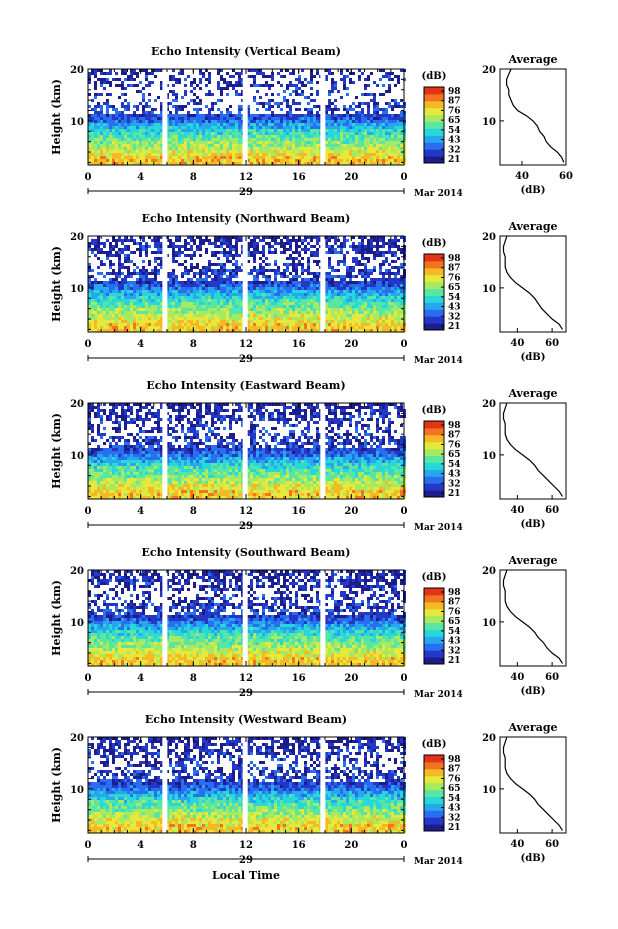 This screenshot has width=618, height=929. What do you see at coordinates (56, 117) in the screenshot?
I see `y-axis-label: Height (km)` at bounding box center [56, 117].